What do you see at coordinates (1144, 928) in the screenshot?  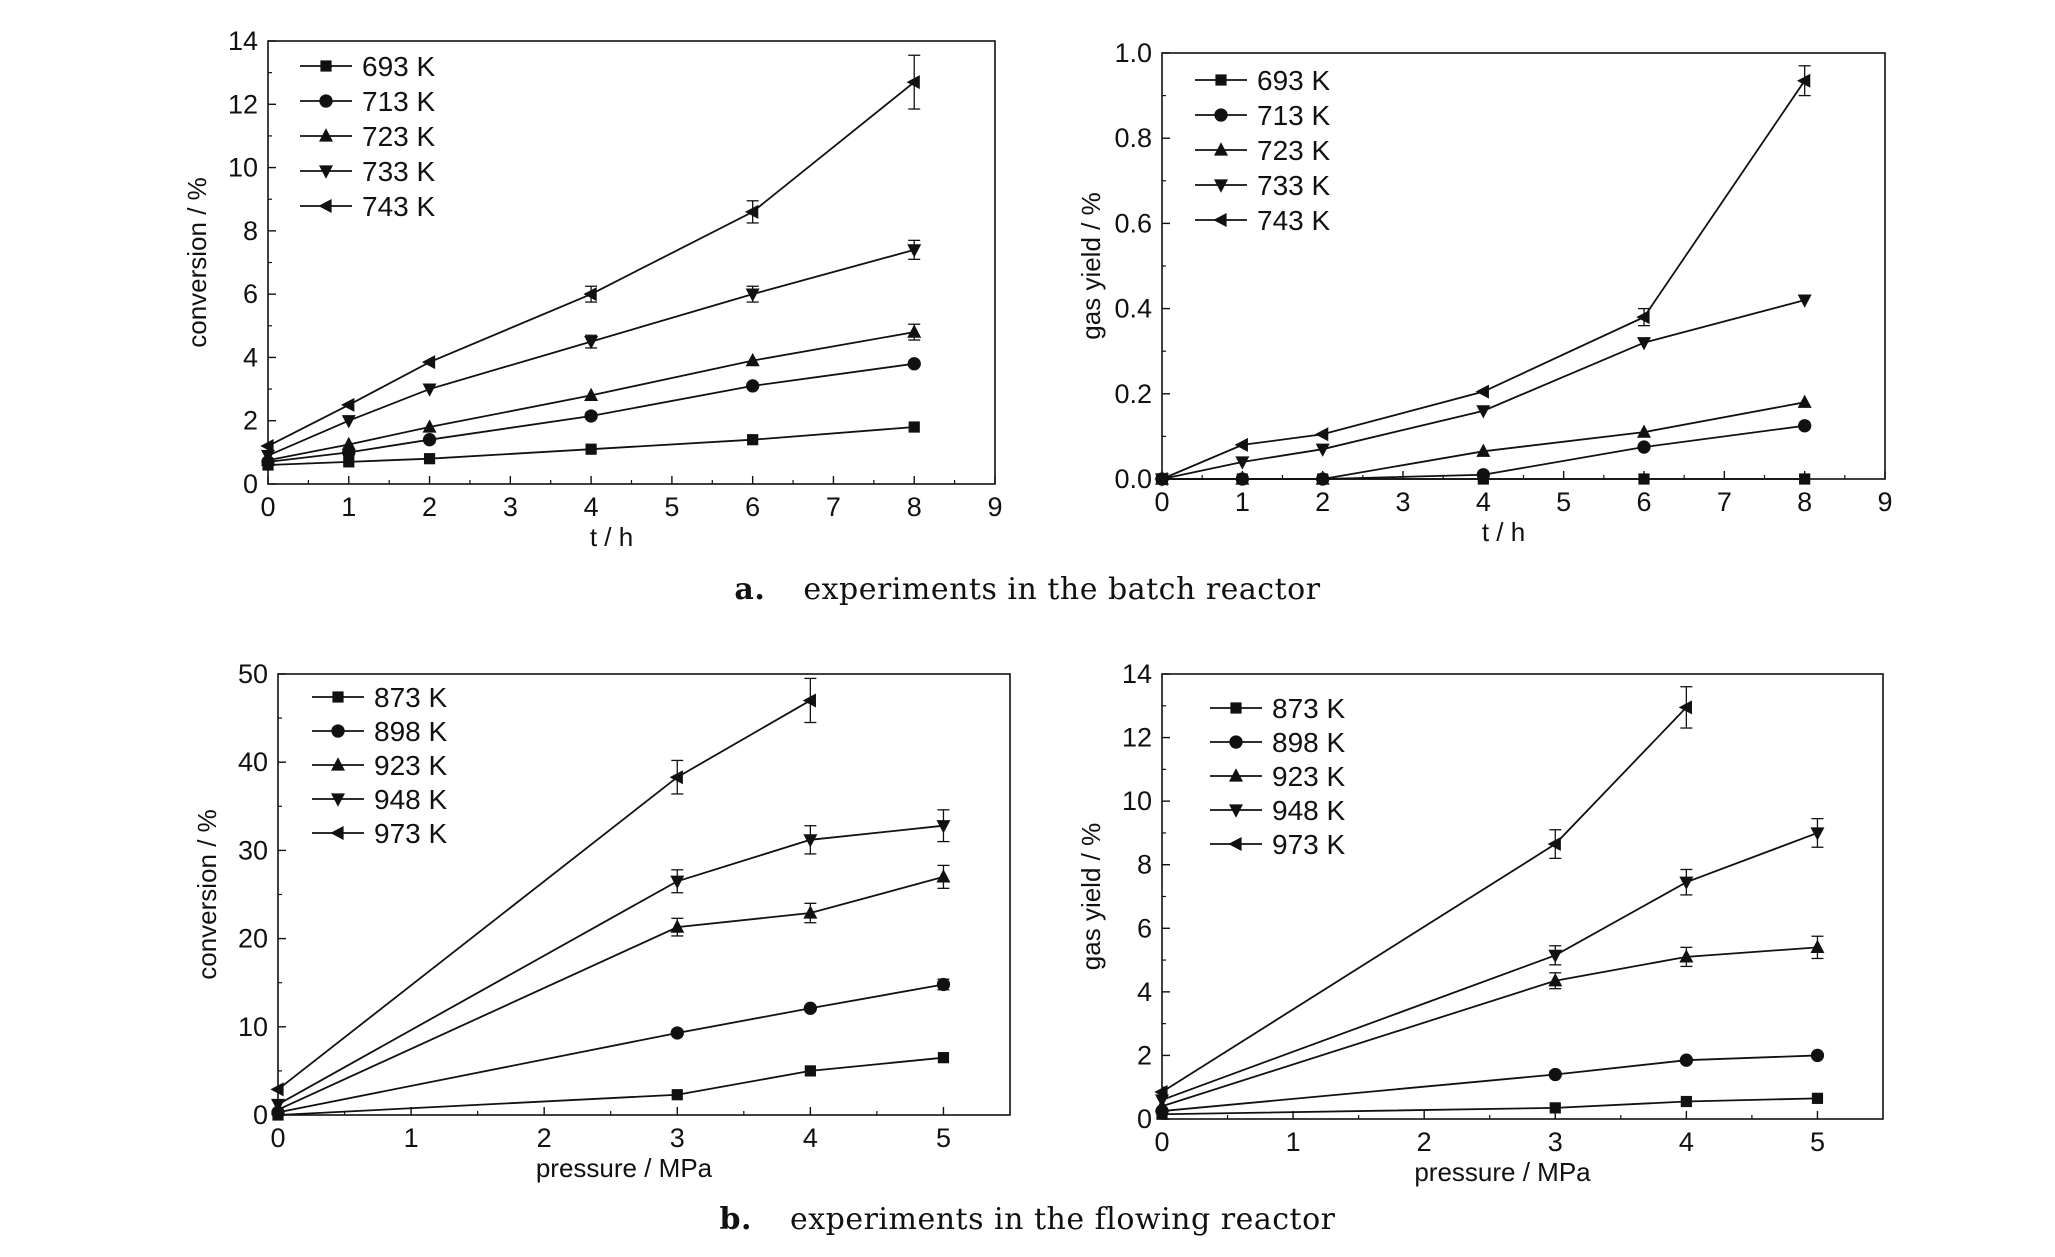 I see `y-tick-label: 6` at bounding box center [1144, 928].